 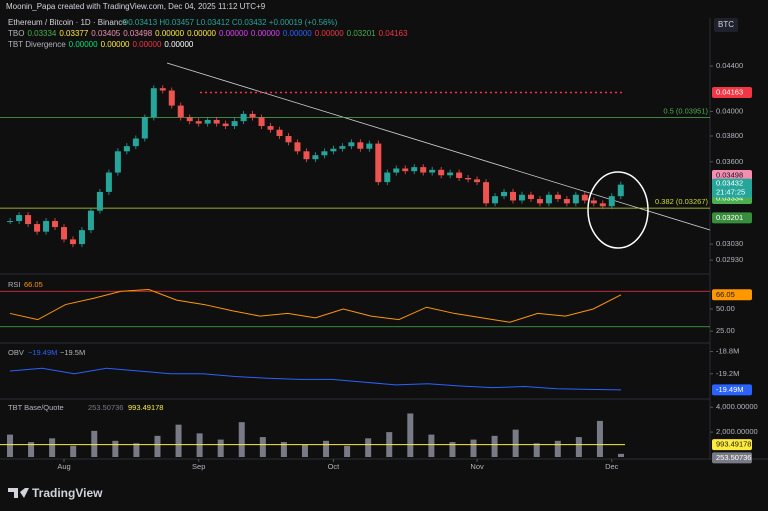 I want to click on logo: TradingView, so click(x=55, y=493).